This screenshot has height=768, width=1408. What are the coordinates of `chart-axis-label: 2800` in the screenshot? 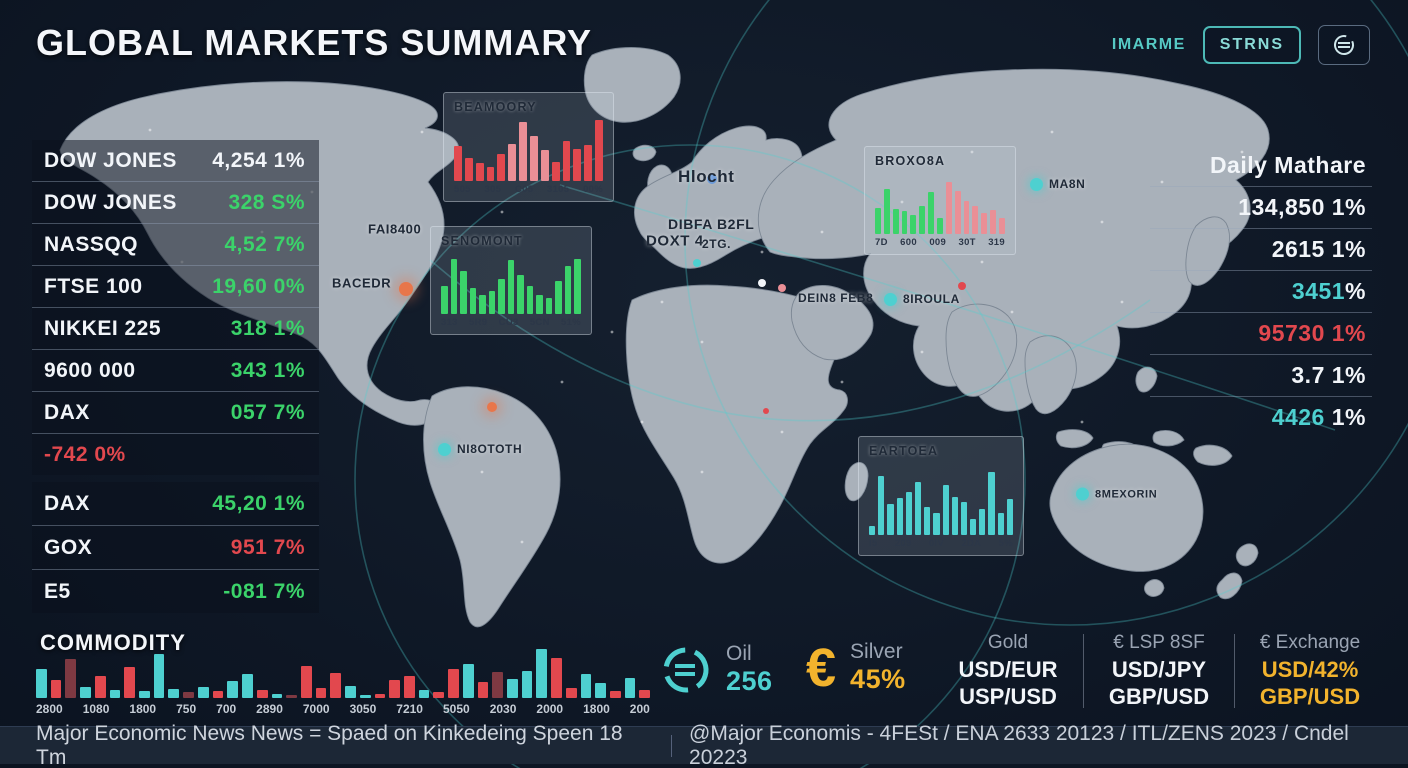 It's located at (49, 709).